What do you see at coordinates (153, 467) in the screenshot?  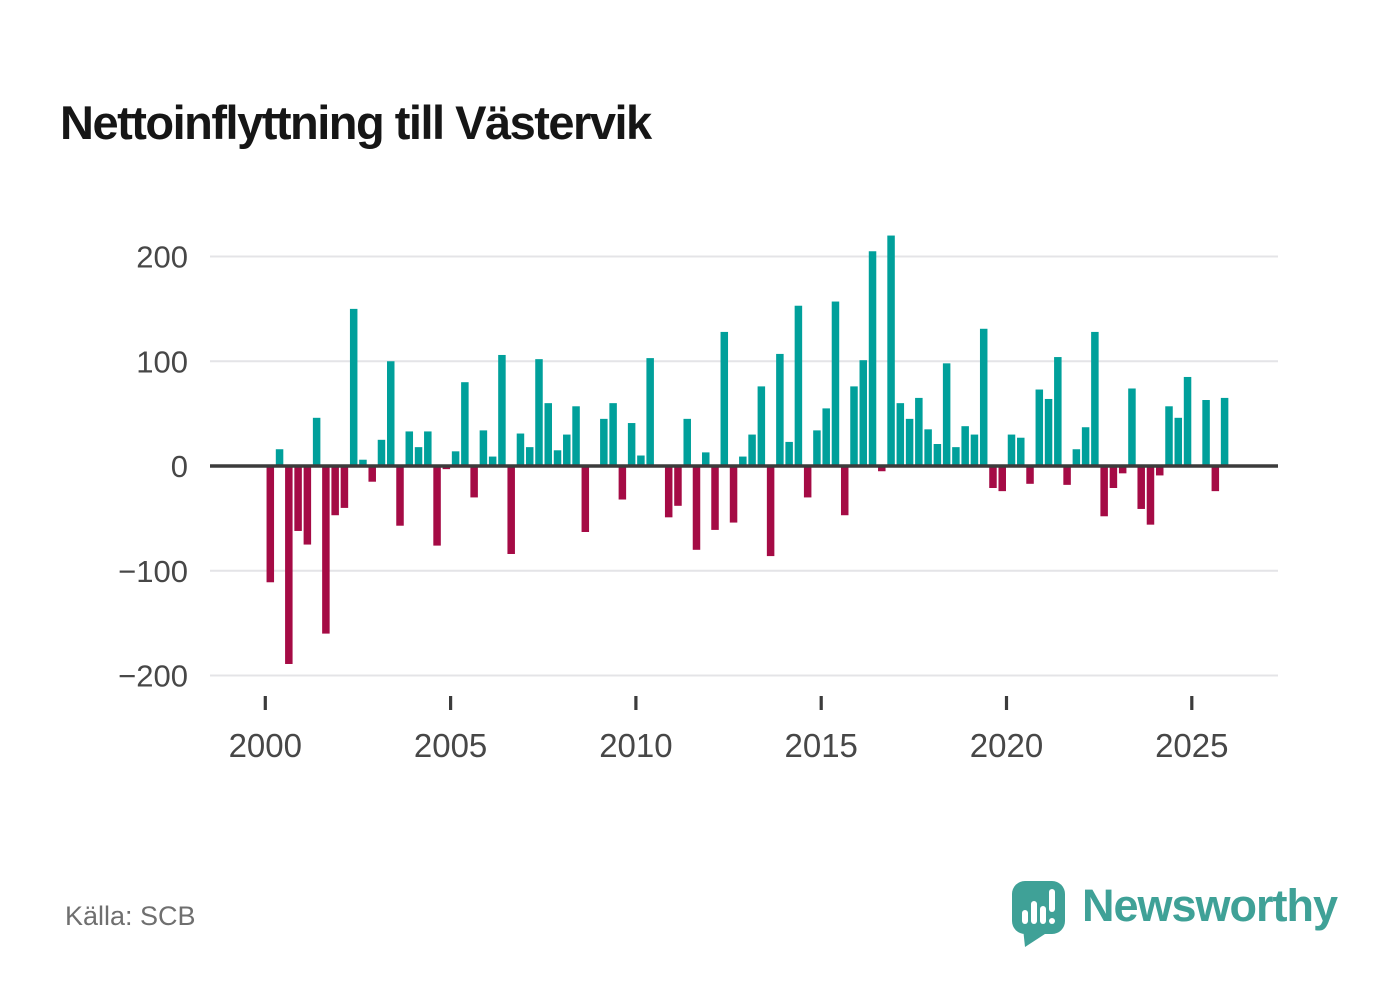 I see `y-axis-labels: 200 100 0 −100 −200` at bounding box center [153, 467].